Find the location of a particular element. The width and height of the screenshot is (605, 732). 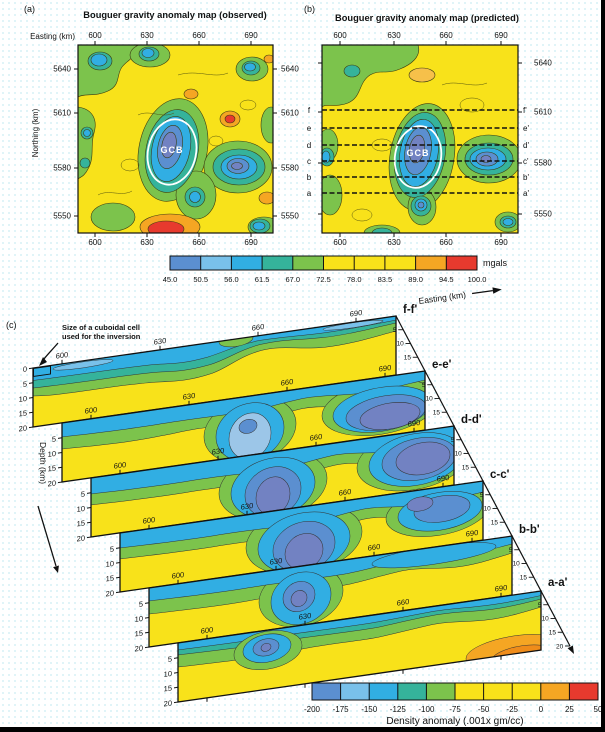

section-label: d-d' is located at coordinates (471, 420).